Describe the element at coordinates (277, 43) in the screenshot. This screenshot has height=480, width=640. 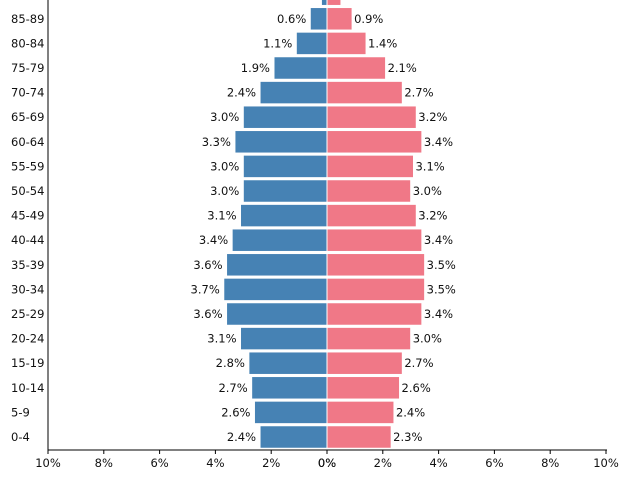
I see `value-label: 1.1%` at that location.